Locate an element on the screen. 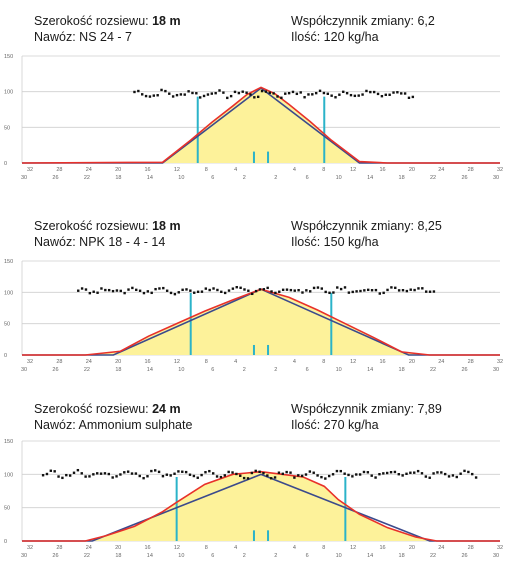 The width and height of the screenshot is (511, 563). y-tick-label: 150 is located at coordinates (8, 262).